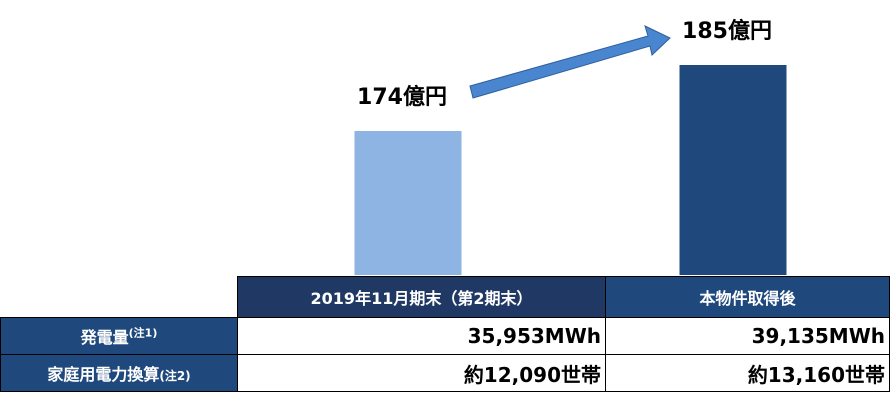 Image resolution: width=891 pixels, height=413 pixels. What do you see at coordinates (103, 374) in the screenshot?
I see `row-label: 家庭用電力換算` at bounding box center [103, 374].